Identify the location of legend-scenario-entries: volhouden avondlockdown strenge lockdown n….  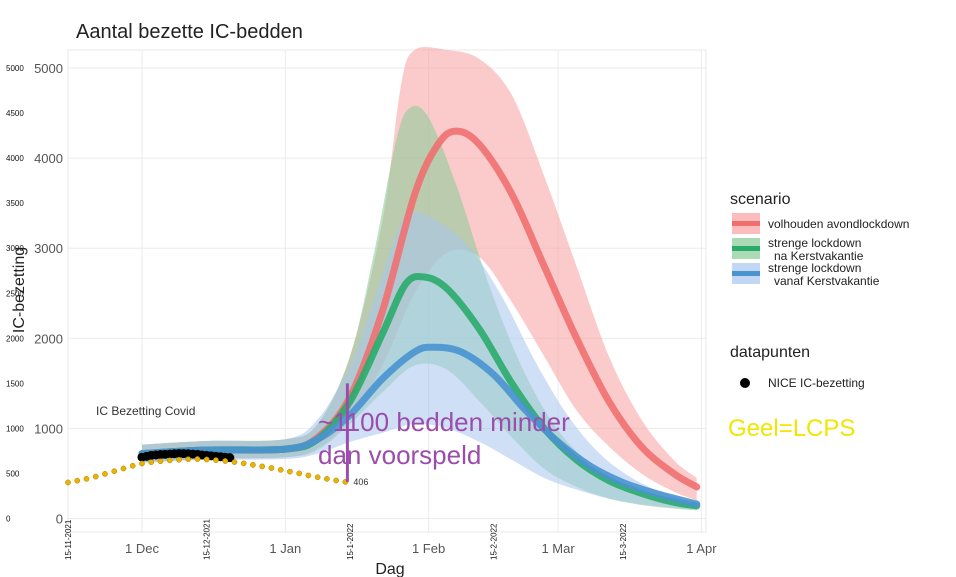
(820, 250).